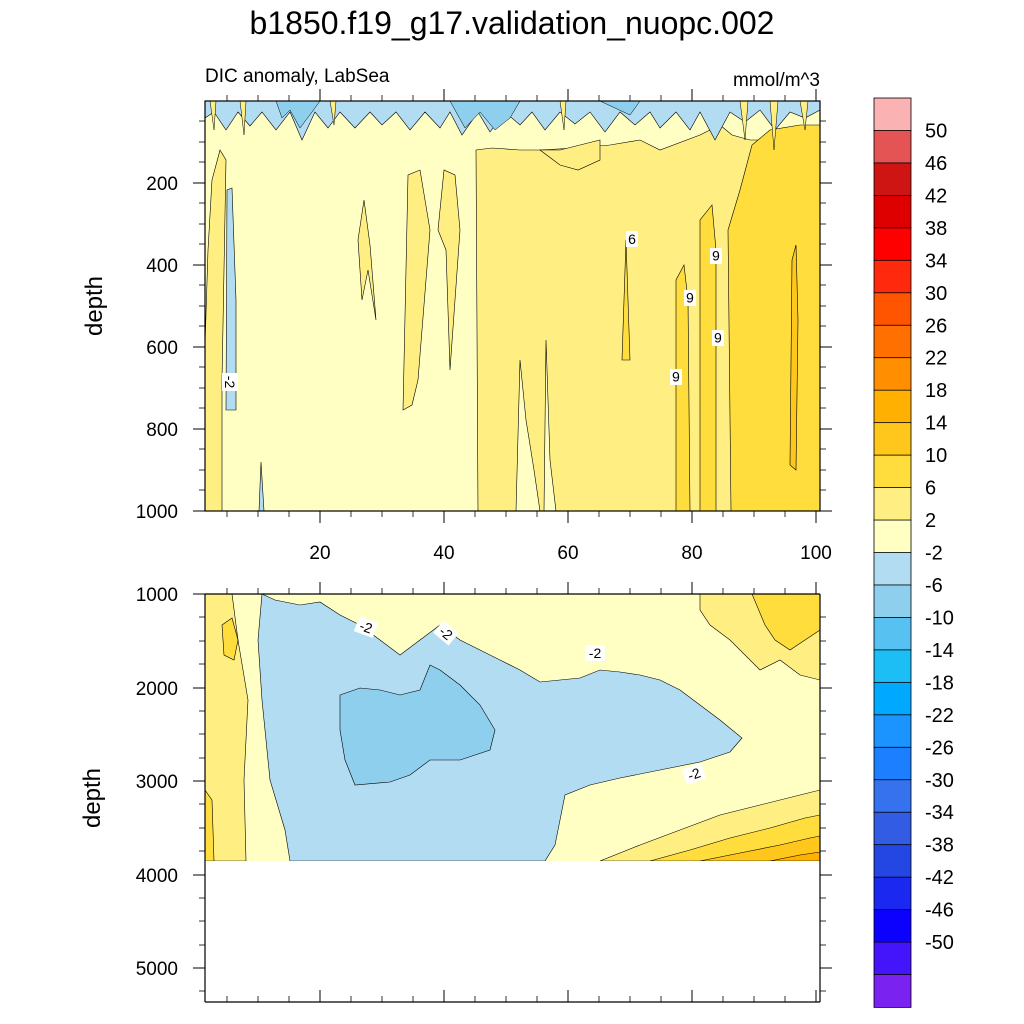 The width and height of the screenshot is (1024, 1024). What do you see at coordinates (567, 553) in the screenshot?
I see `upper-x-tick-label: 60` at bounding box center [567, 553].